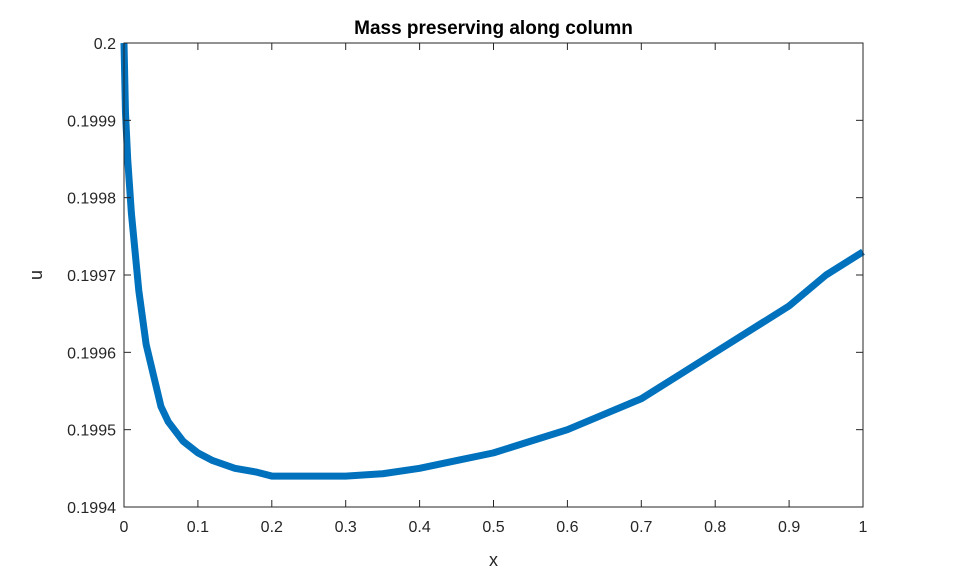 This screenshot has height=577, width=955. Describe the element at coordinates (567, 527) in the screenshot. I see `x-tick-label: 0.6` at that location.